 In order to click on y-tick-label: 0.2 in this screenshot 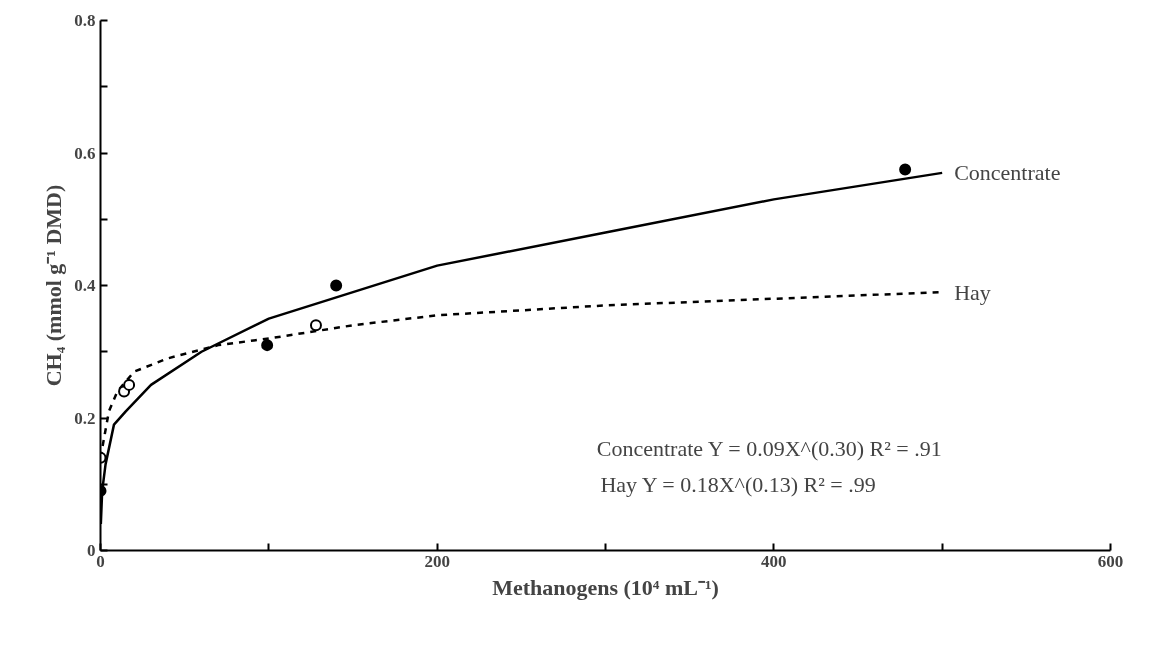, I will do `click(85, 418)`.